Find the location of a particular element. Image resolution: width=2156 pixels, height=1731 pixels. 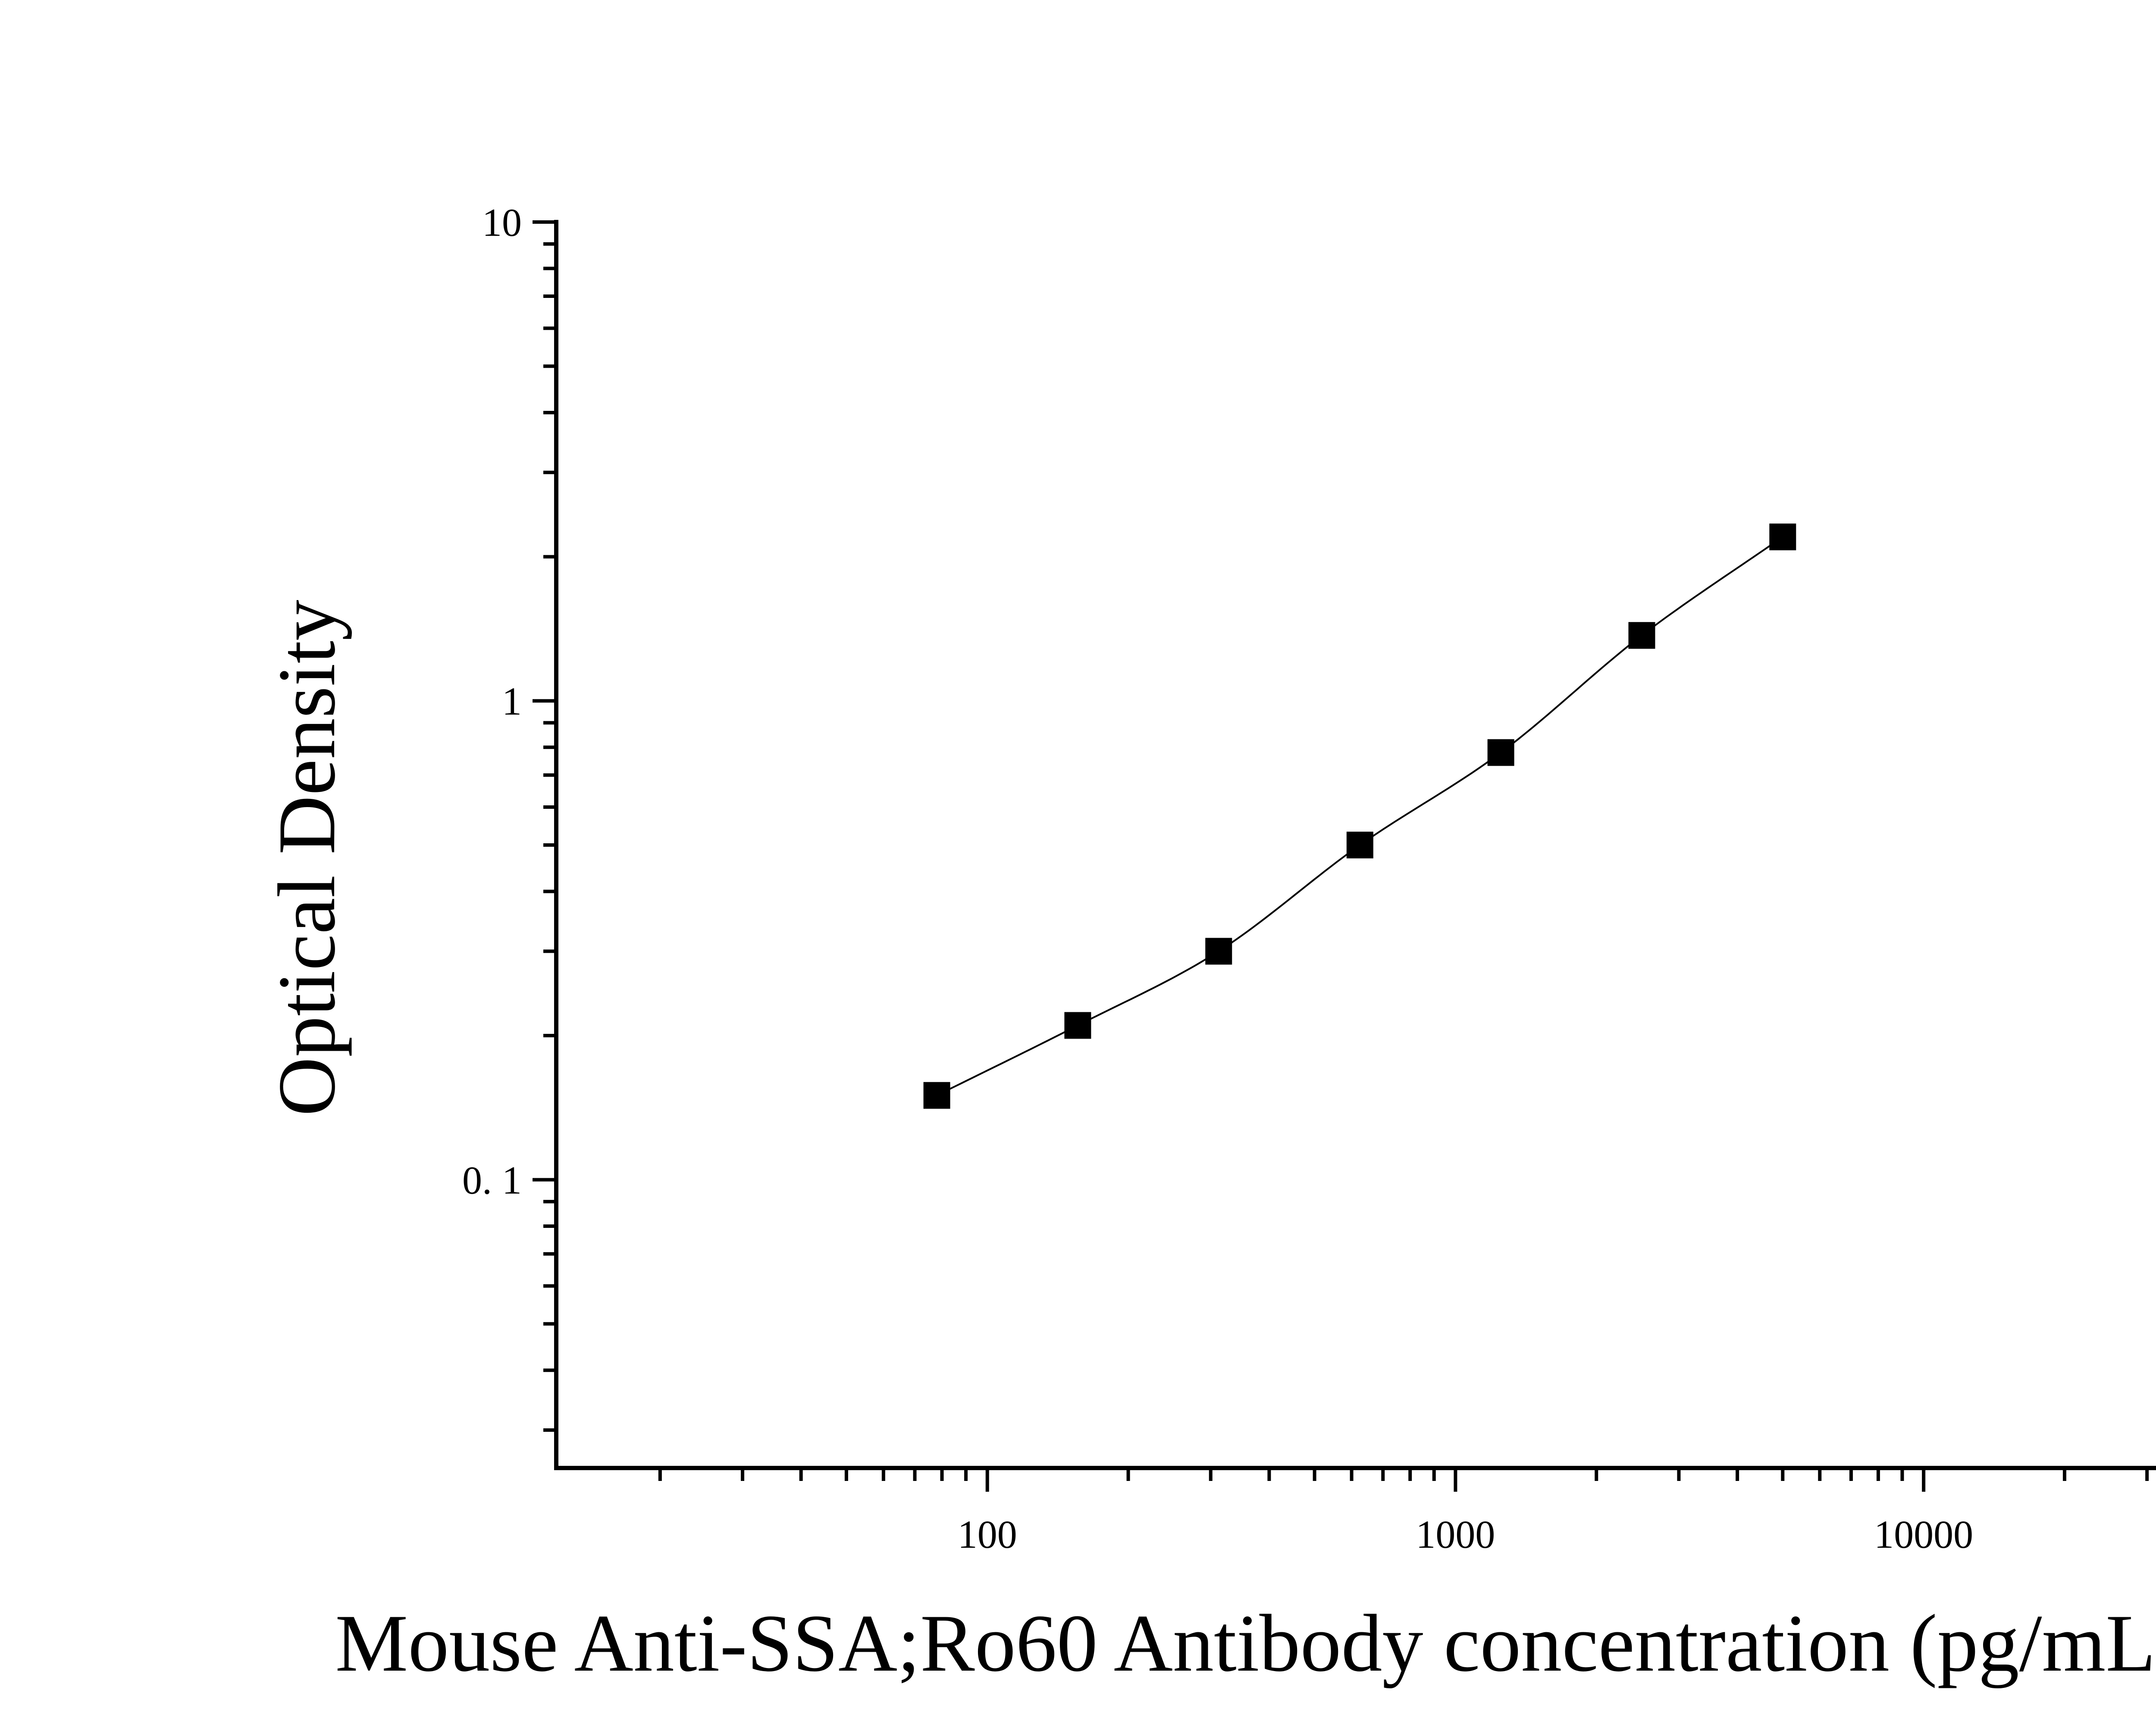

y-tick-label: 0. 1 is located at coordinates (492, 1180).